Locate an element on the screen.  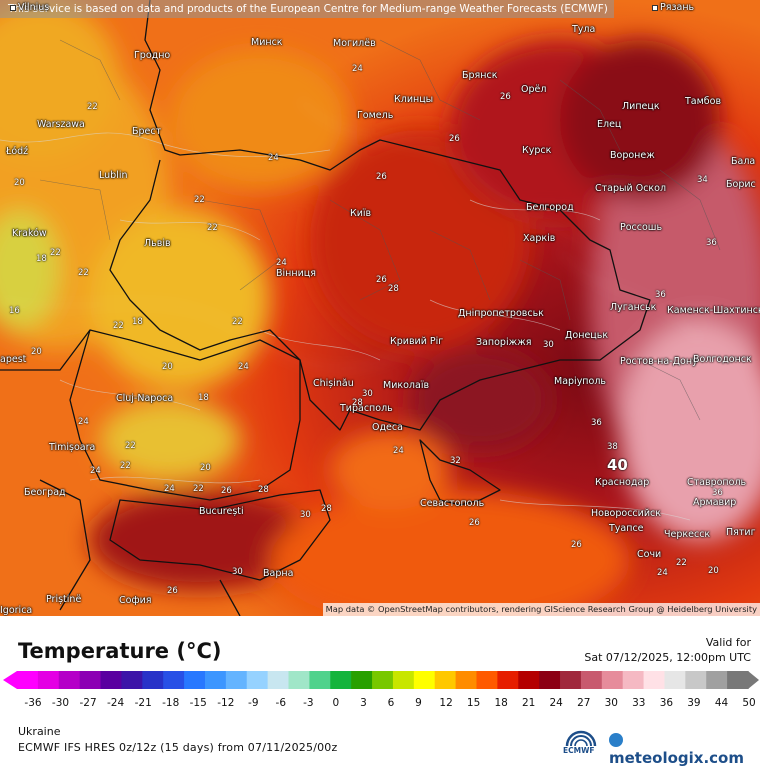
city-label: Одеса is located at coordinates (387, 427).